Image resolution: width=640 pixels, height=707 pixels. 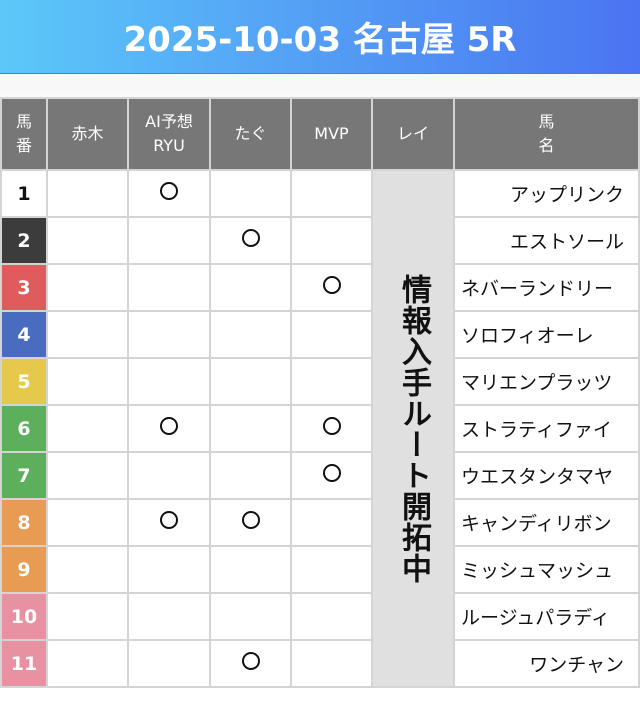 What do you see at coordinates (24, 428) in the screenshot?
I see `horse-number: 6` at bounding box center [24, 428].